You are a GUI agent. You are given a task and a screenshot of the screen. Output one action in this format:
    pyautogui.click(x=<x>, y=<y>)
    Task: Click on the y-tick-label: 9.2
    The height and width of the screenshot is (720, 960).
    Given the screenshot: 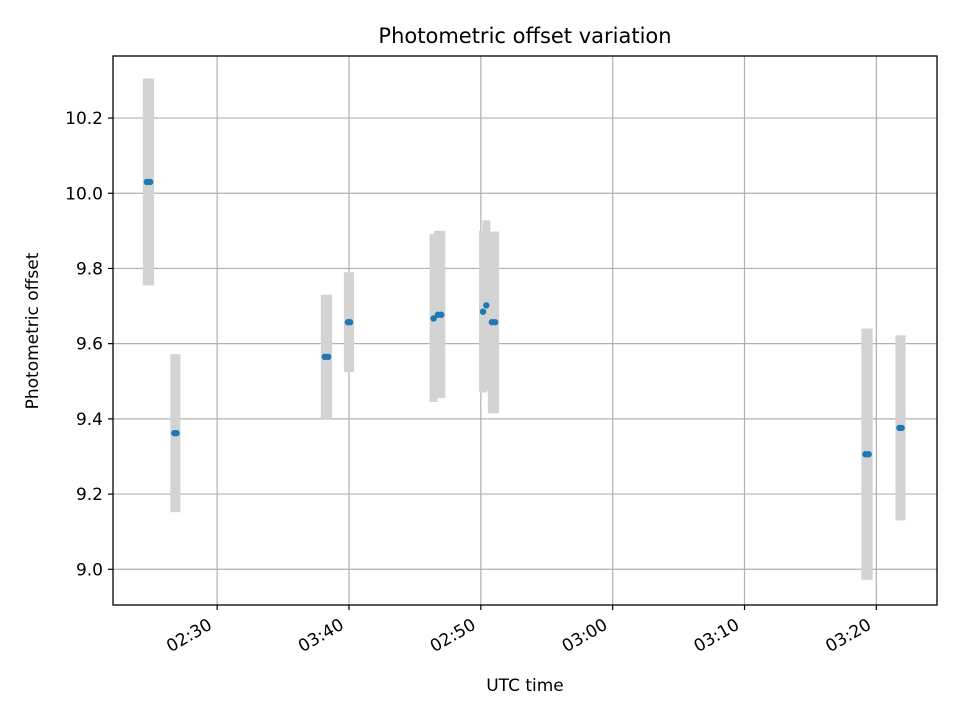 What is the action you would take?
    pyautogui.click(x=89, y=495)
    